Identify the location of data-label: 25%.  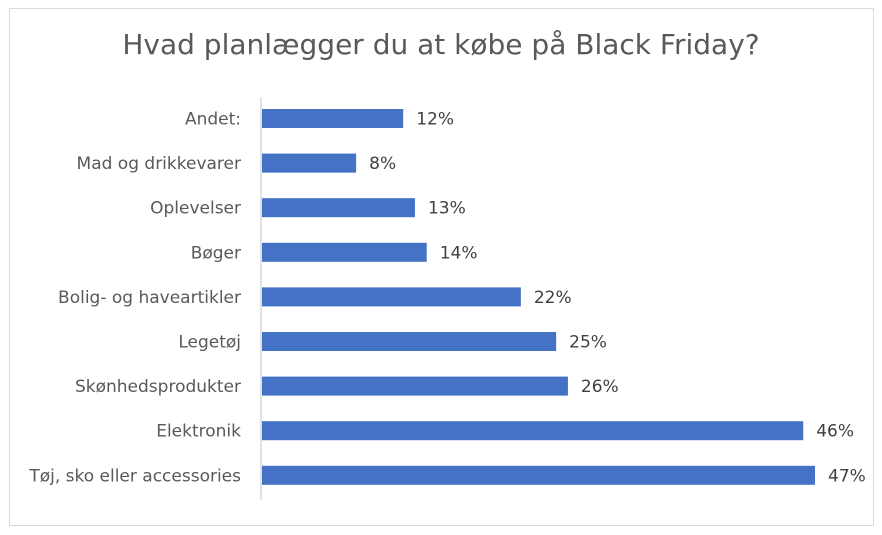
(588, 343).